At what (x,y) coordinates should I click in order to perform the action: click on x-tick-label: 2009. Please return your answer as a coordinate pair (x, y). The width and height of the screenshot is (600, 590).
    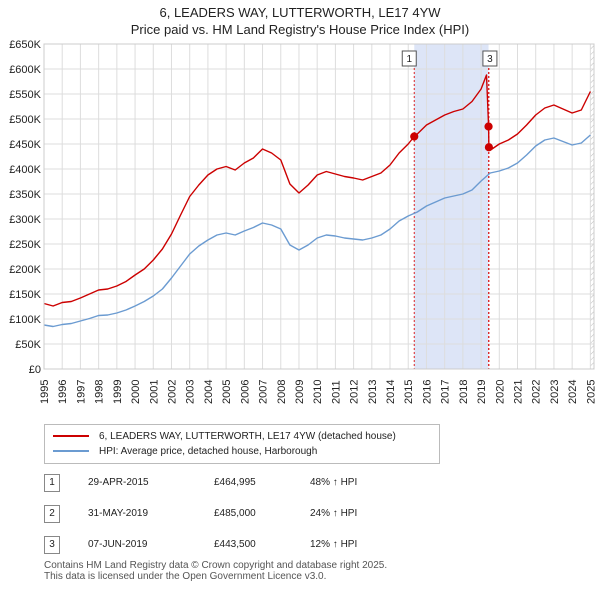
    Looking at the image, I should click on (300, 392).